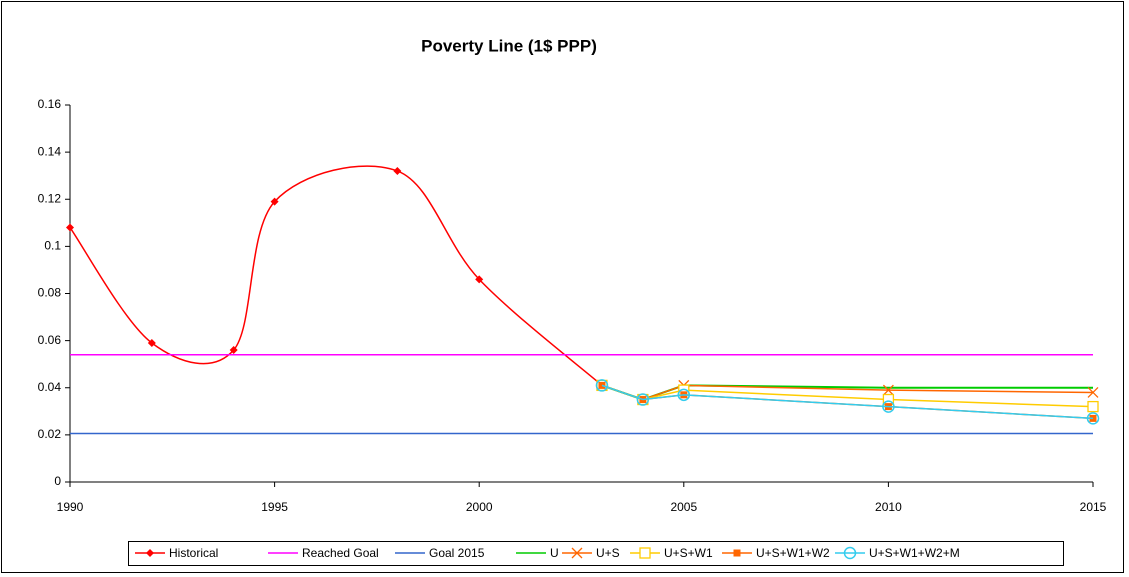 Image resolution: width=1129 pixels, height=577 pixels. I want to click on legend-item: Reached Goal, so click(323, 553).